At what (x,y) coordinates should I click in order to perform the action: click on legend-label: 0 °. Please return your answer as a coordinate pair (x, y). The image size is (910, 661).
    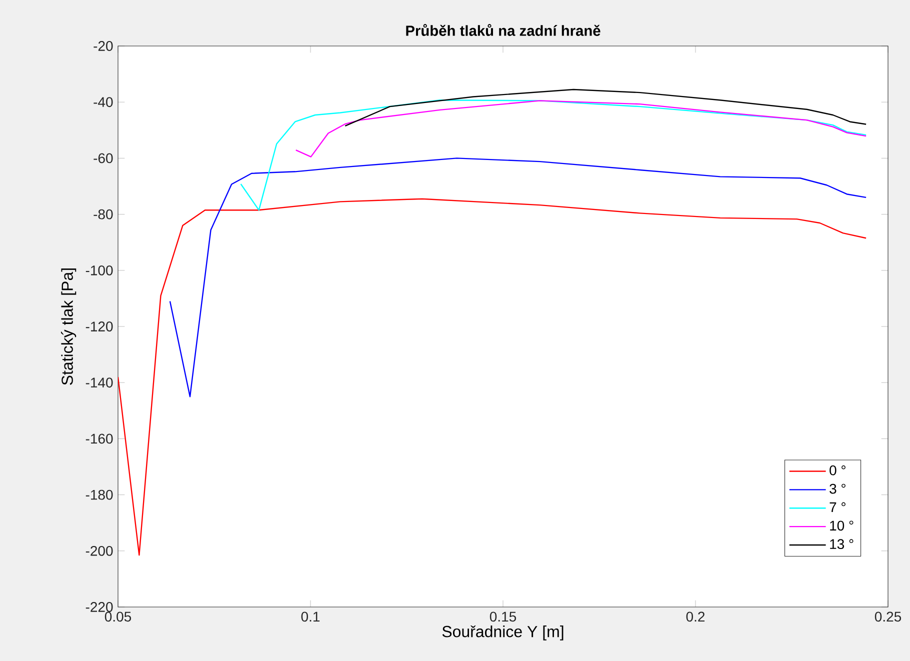
    Looking at the image, I should click on (838, 470).